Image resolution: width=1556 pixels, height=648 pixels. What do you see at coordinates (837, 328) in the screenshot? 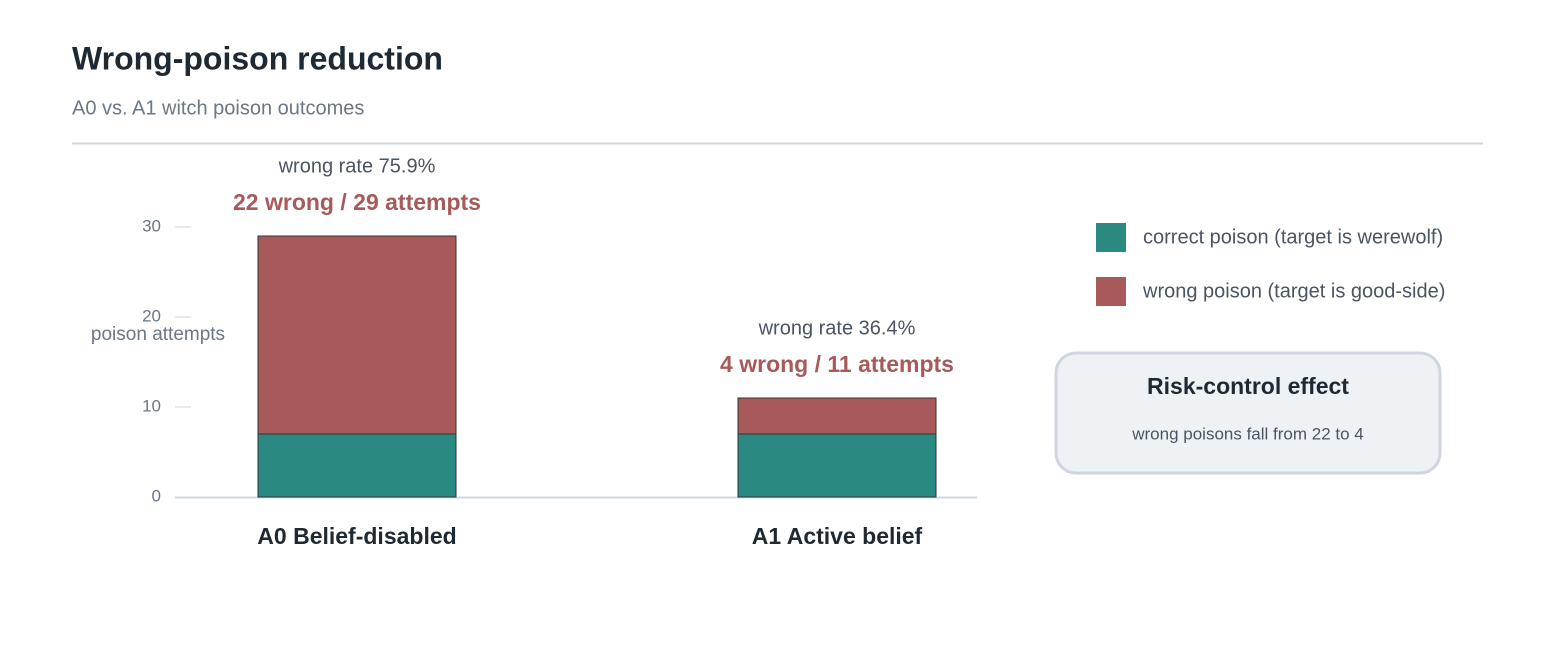
I see `rate-label: wrong rate 36.4%` at bounding box center [837, 328].